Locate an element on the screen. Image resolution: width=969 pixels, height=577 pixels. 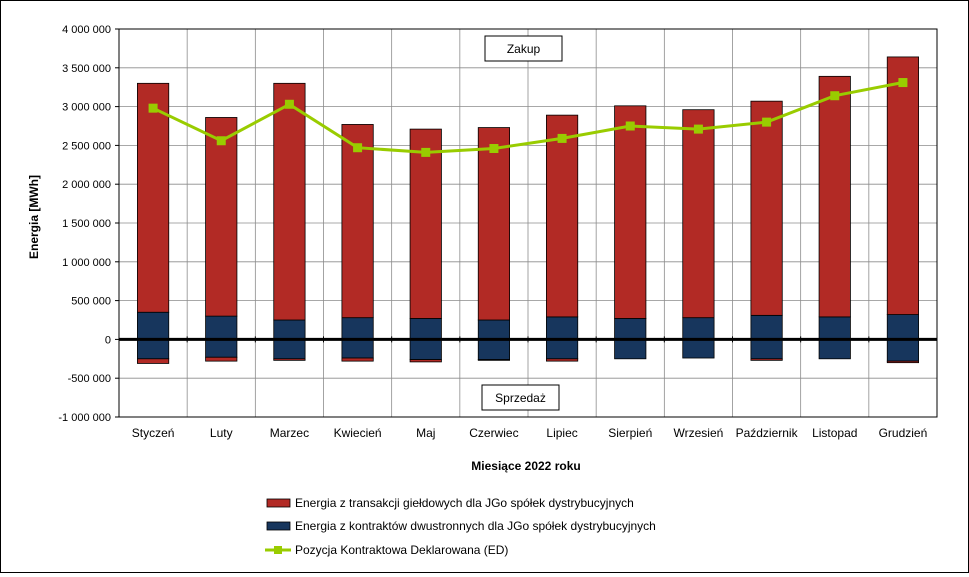
annotation-purchase-text: Zakup is located at coordinates (524, 49).